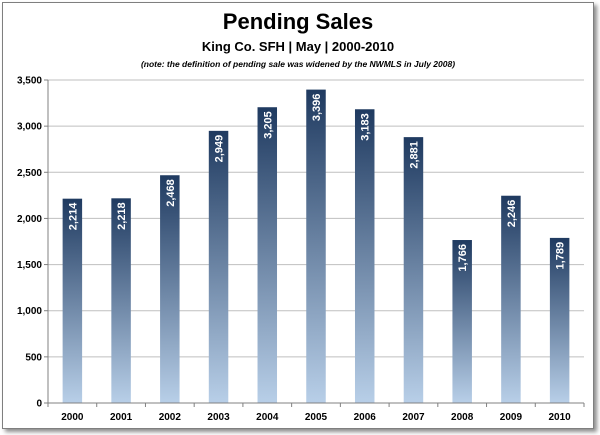 This screenshot has height=435, width=600. What do you see at coordinates (365, 417) in the screenshot?
I see `x-tick-label: 2006` at bounding box center [365, 417].